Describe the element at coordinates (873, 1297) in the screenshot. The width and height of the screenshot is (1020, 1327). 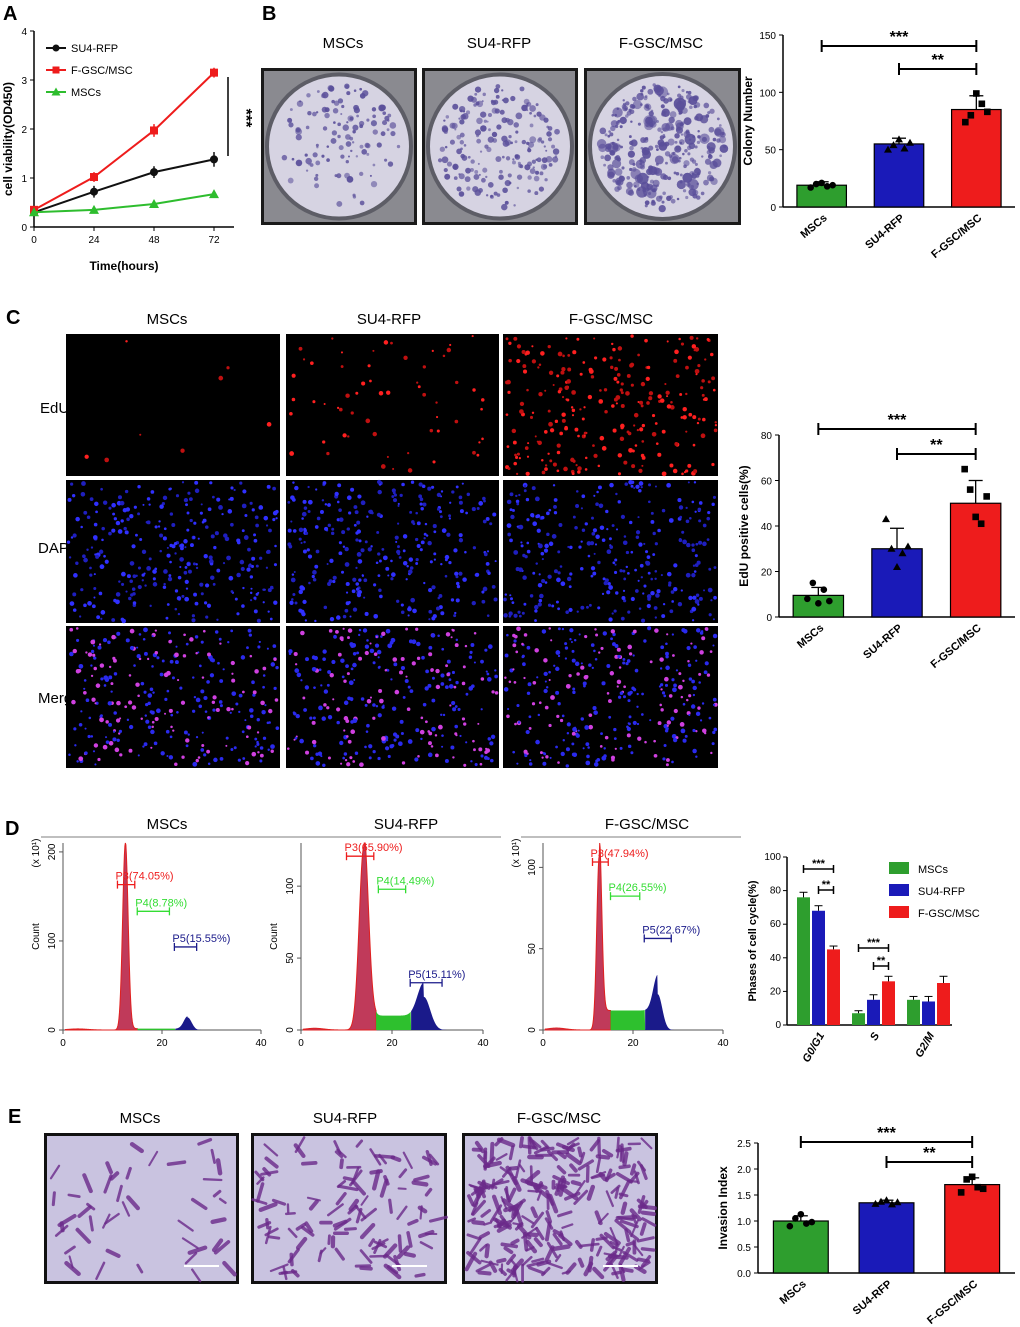
I see `x-tick-label: SU4-RFP` at that location.